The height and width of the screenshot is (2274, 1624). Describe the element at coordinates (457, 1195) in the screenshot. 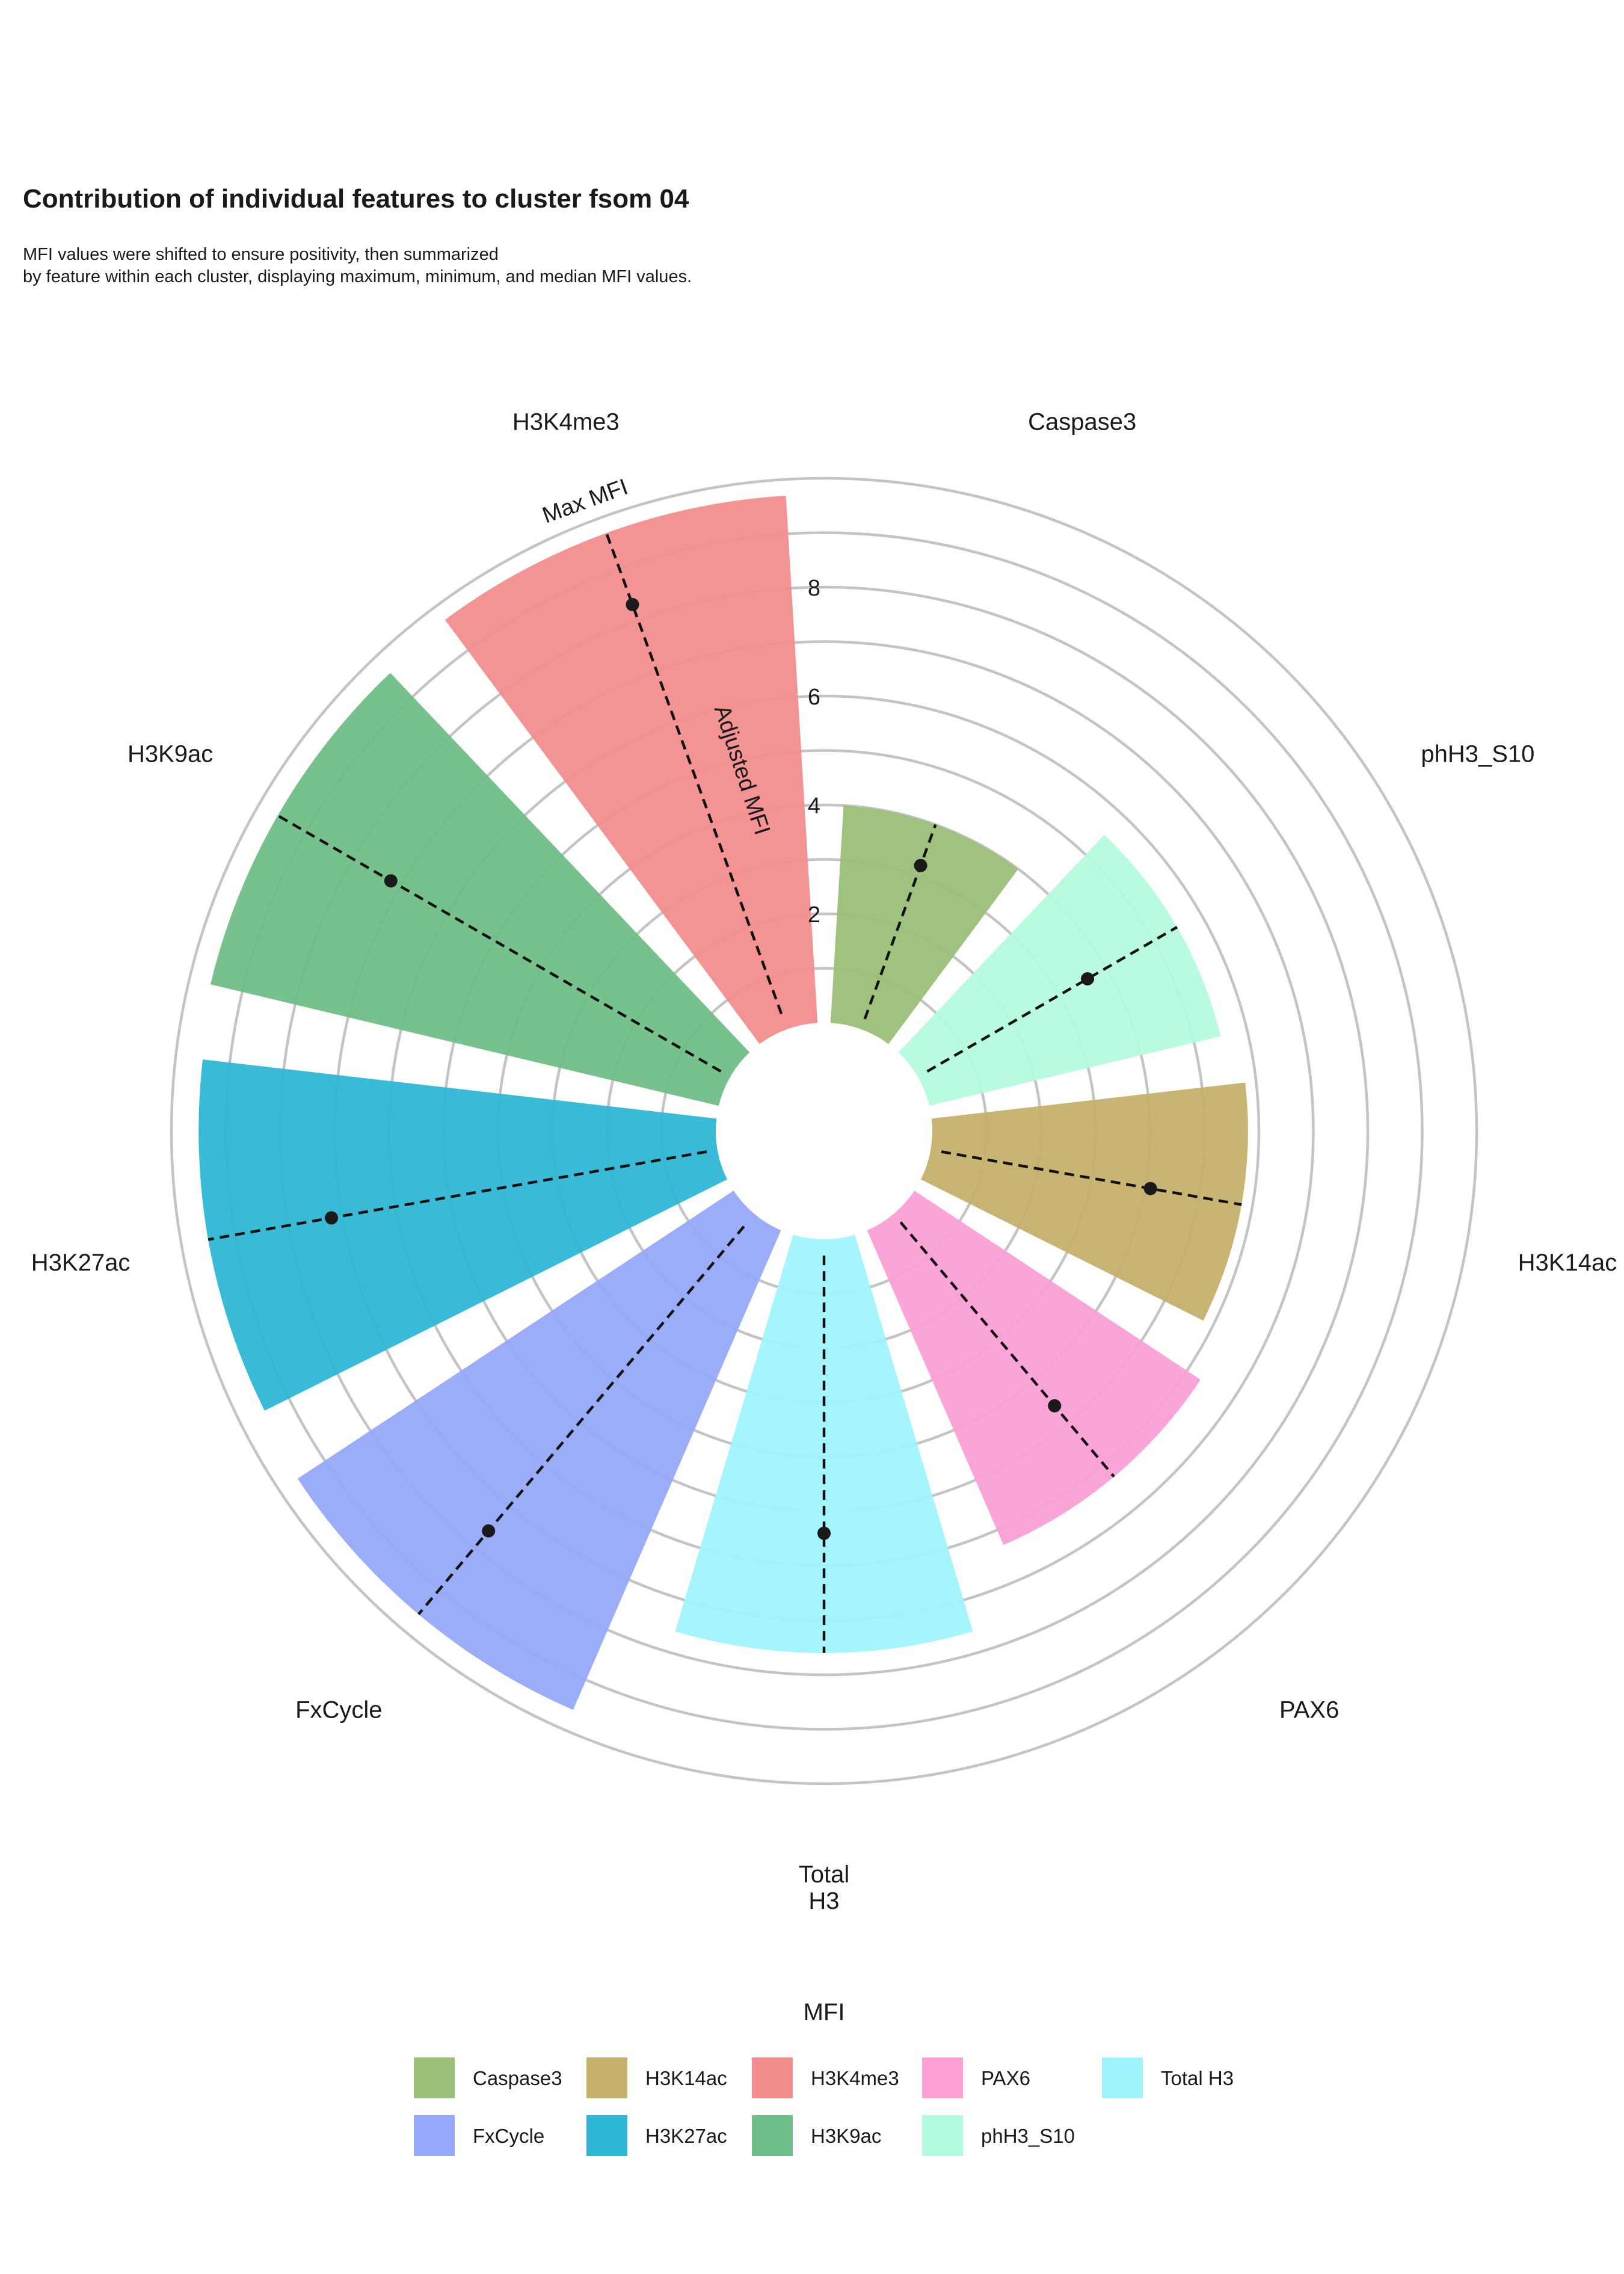

I see `range-line-h3k27ac` at that location.